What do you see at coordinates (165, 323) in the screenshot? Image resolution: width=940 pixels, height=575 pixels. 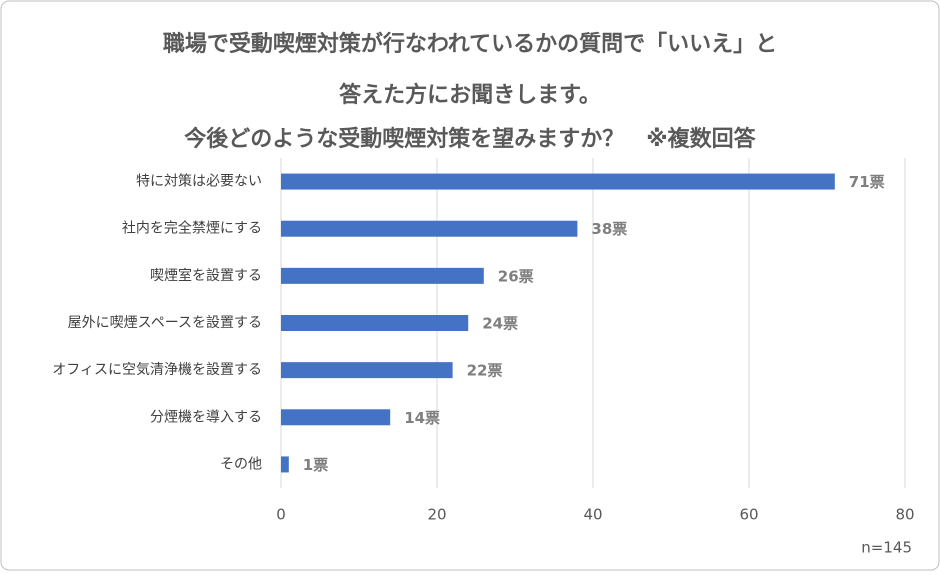 I see `y-tick-label: 屋外に喫煙スペースを設置する` at bounding box center [165, 323].